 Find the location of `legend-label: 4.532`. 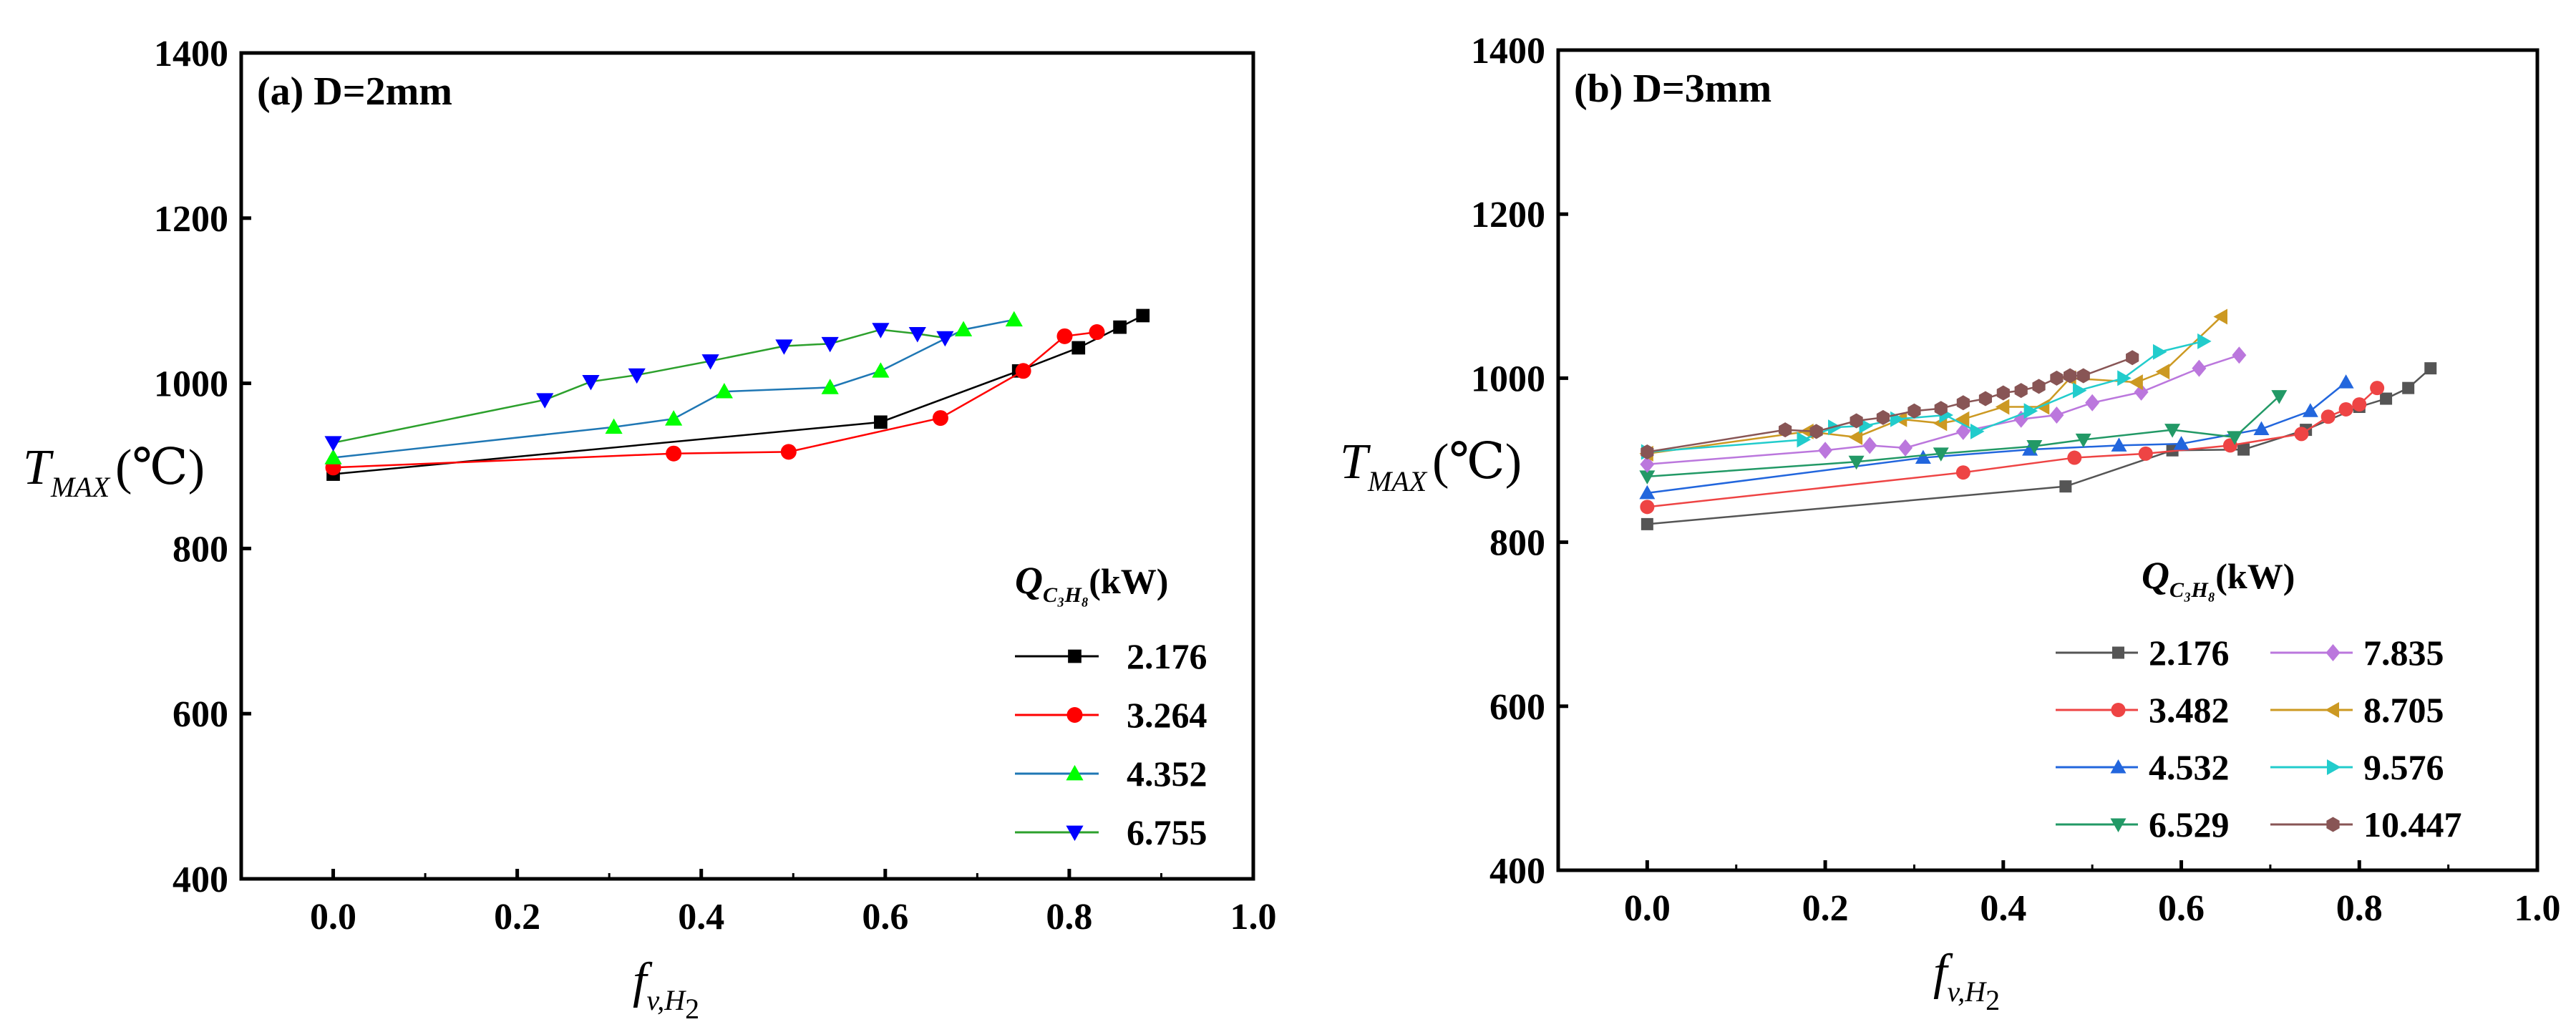

legend-label: 4.532 is located at coordinates (2189, 767).